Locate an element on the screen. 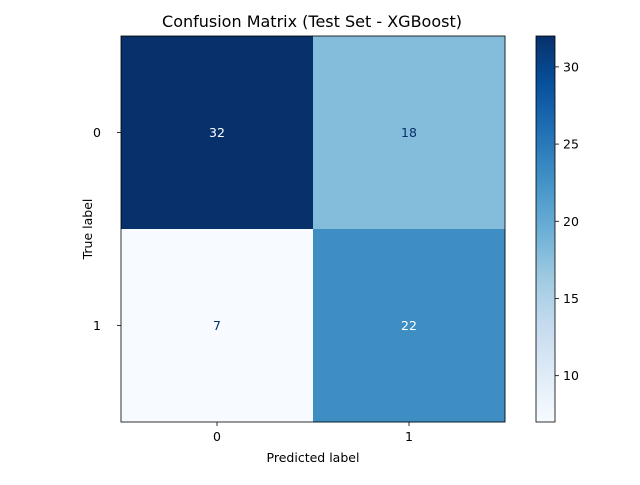 This screenshot has height=485, width=640. y-tick-label: 0 is located at coordinates (97, 132).